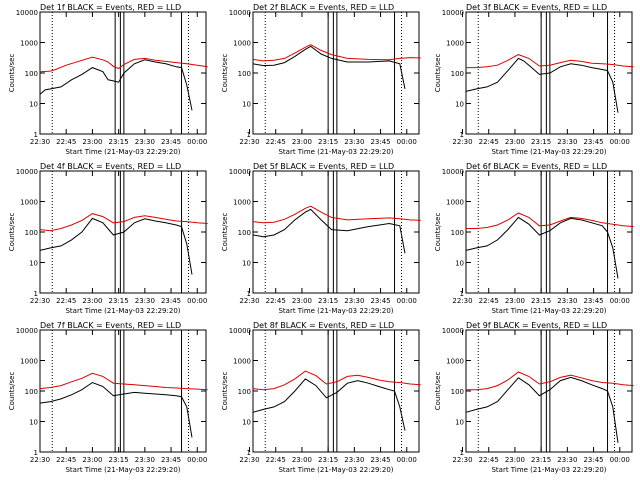 Image resolution: width=640 pixels, height=480 pixels. What do you see at coordinates (536, 7) in the screenshot?
I see `panel-title: Det 3f BLACK = Events, RED = LLD` at bounding box center [536, 7].